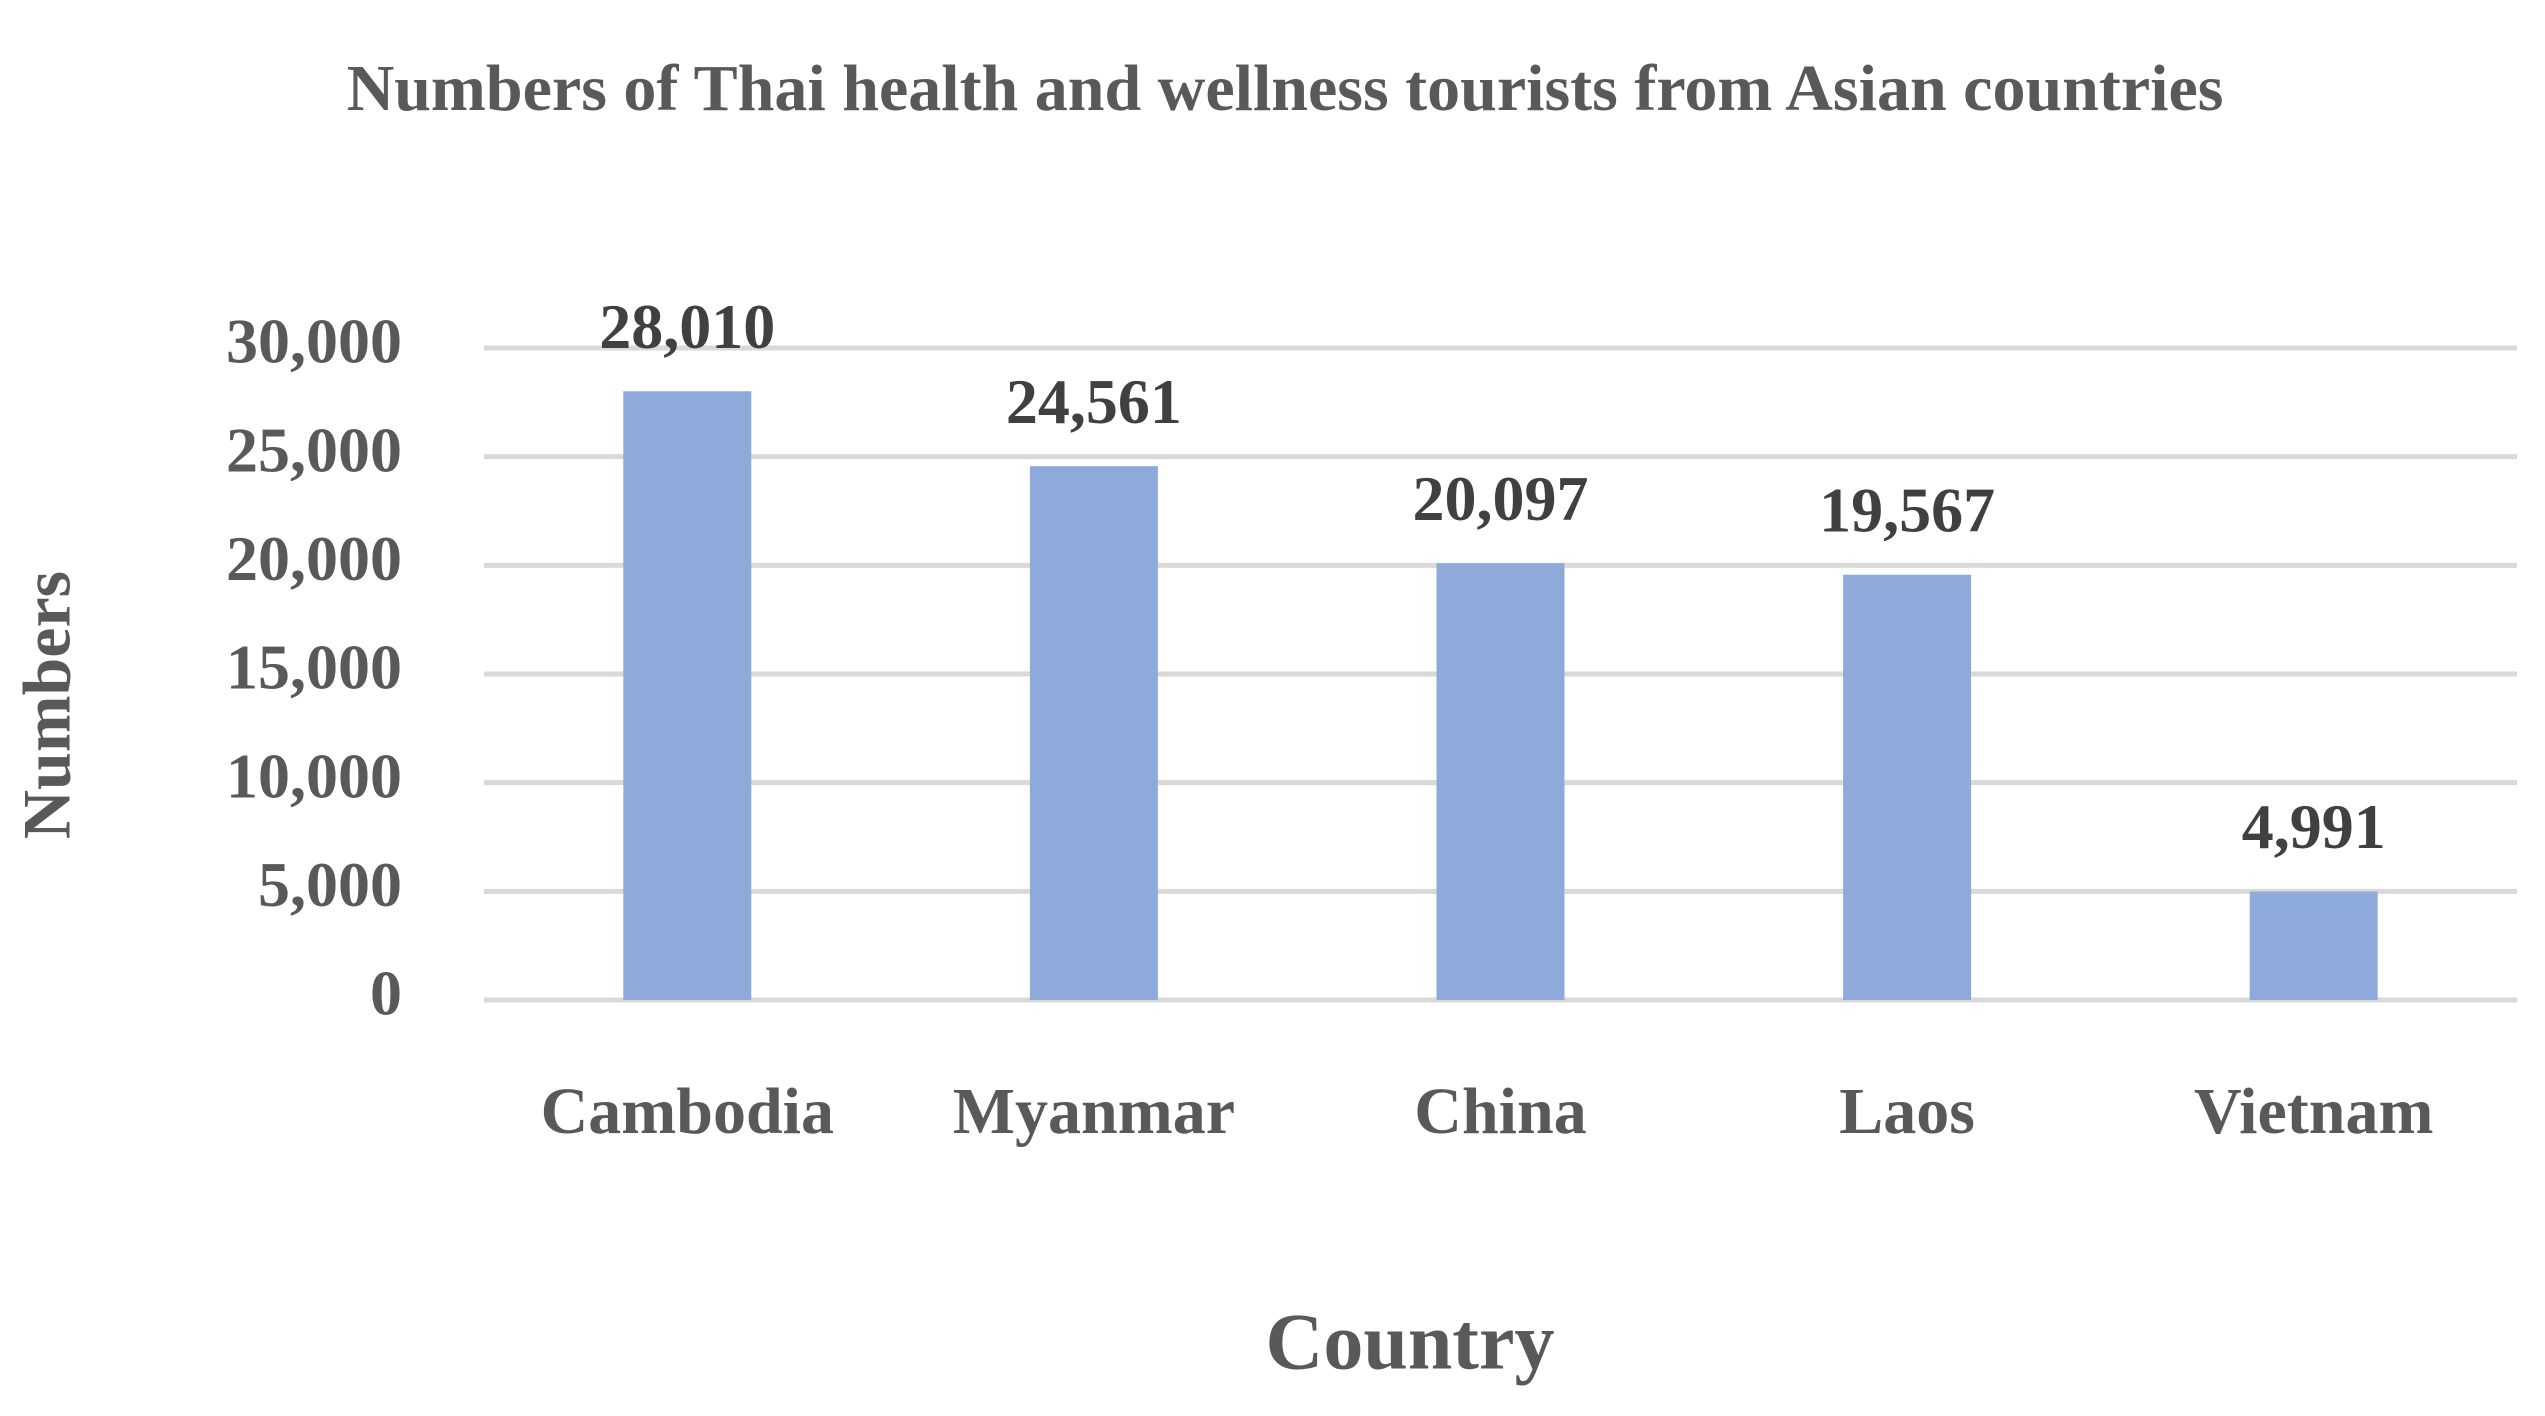  Describe the element at coordinates (314, 341) in the screenshot. I see `y-tick-label: 30,000` at that location.